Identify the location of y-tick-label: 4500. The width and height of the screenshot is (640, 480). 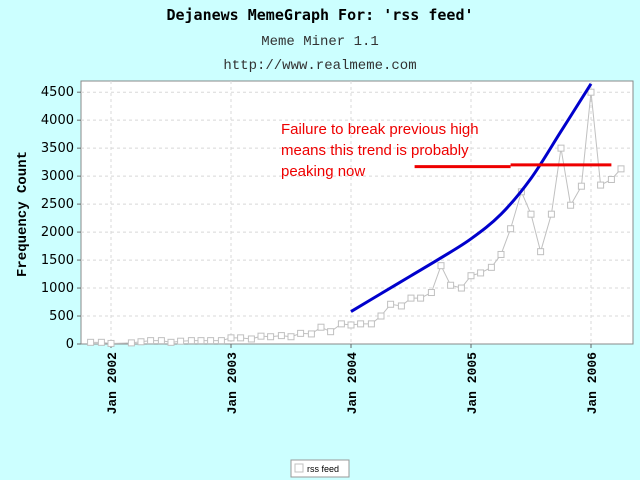
(57, 92).